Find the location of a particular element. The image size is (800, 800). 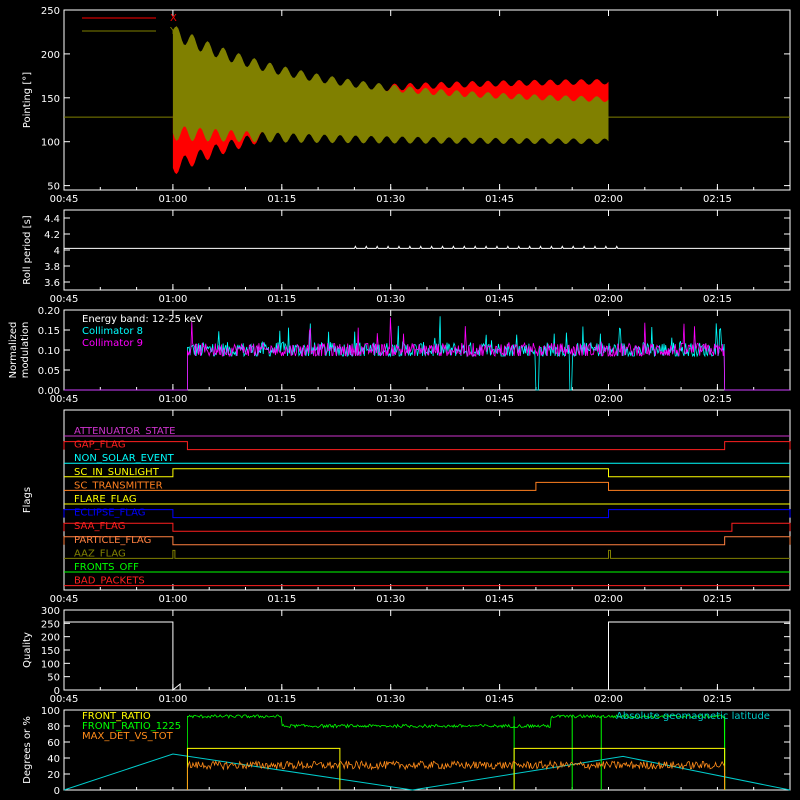

y-tick-label: 0.00 is located at coordinates (49, 391).